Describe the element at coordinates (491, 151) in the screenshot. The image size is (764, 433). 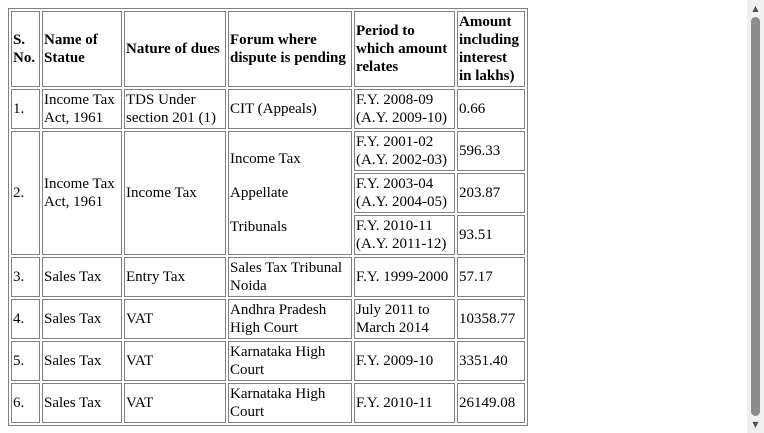
I see `cell-amount: 596.33` at that location.